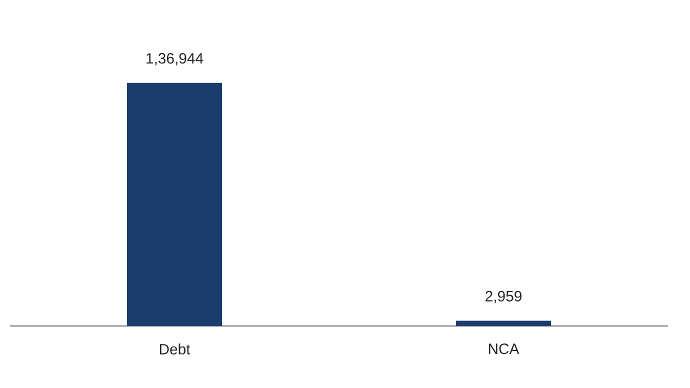 The height and width of the screenshot is (388, 690). I want to click on data-label: 2,959, so click(504, 297).